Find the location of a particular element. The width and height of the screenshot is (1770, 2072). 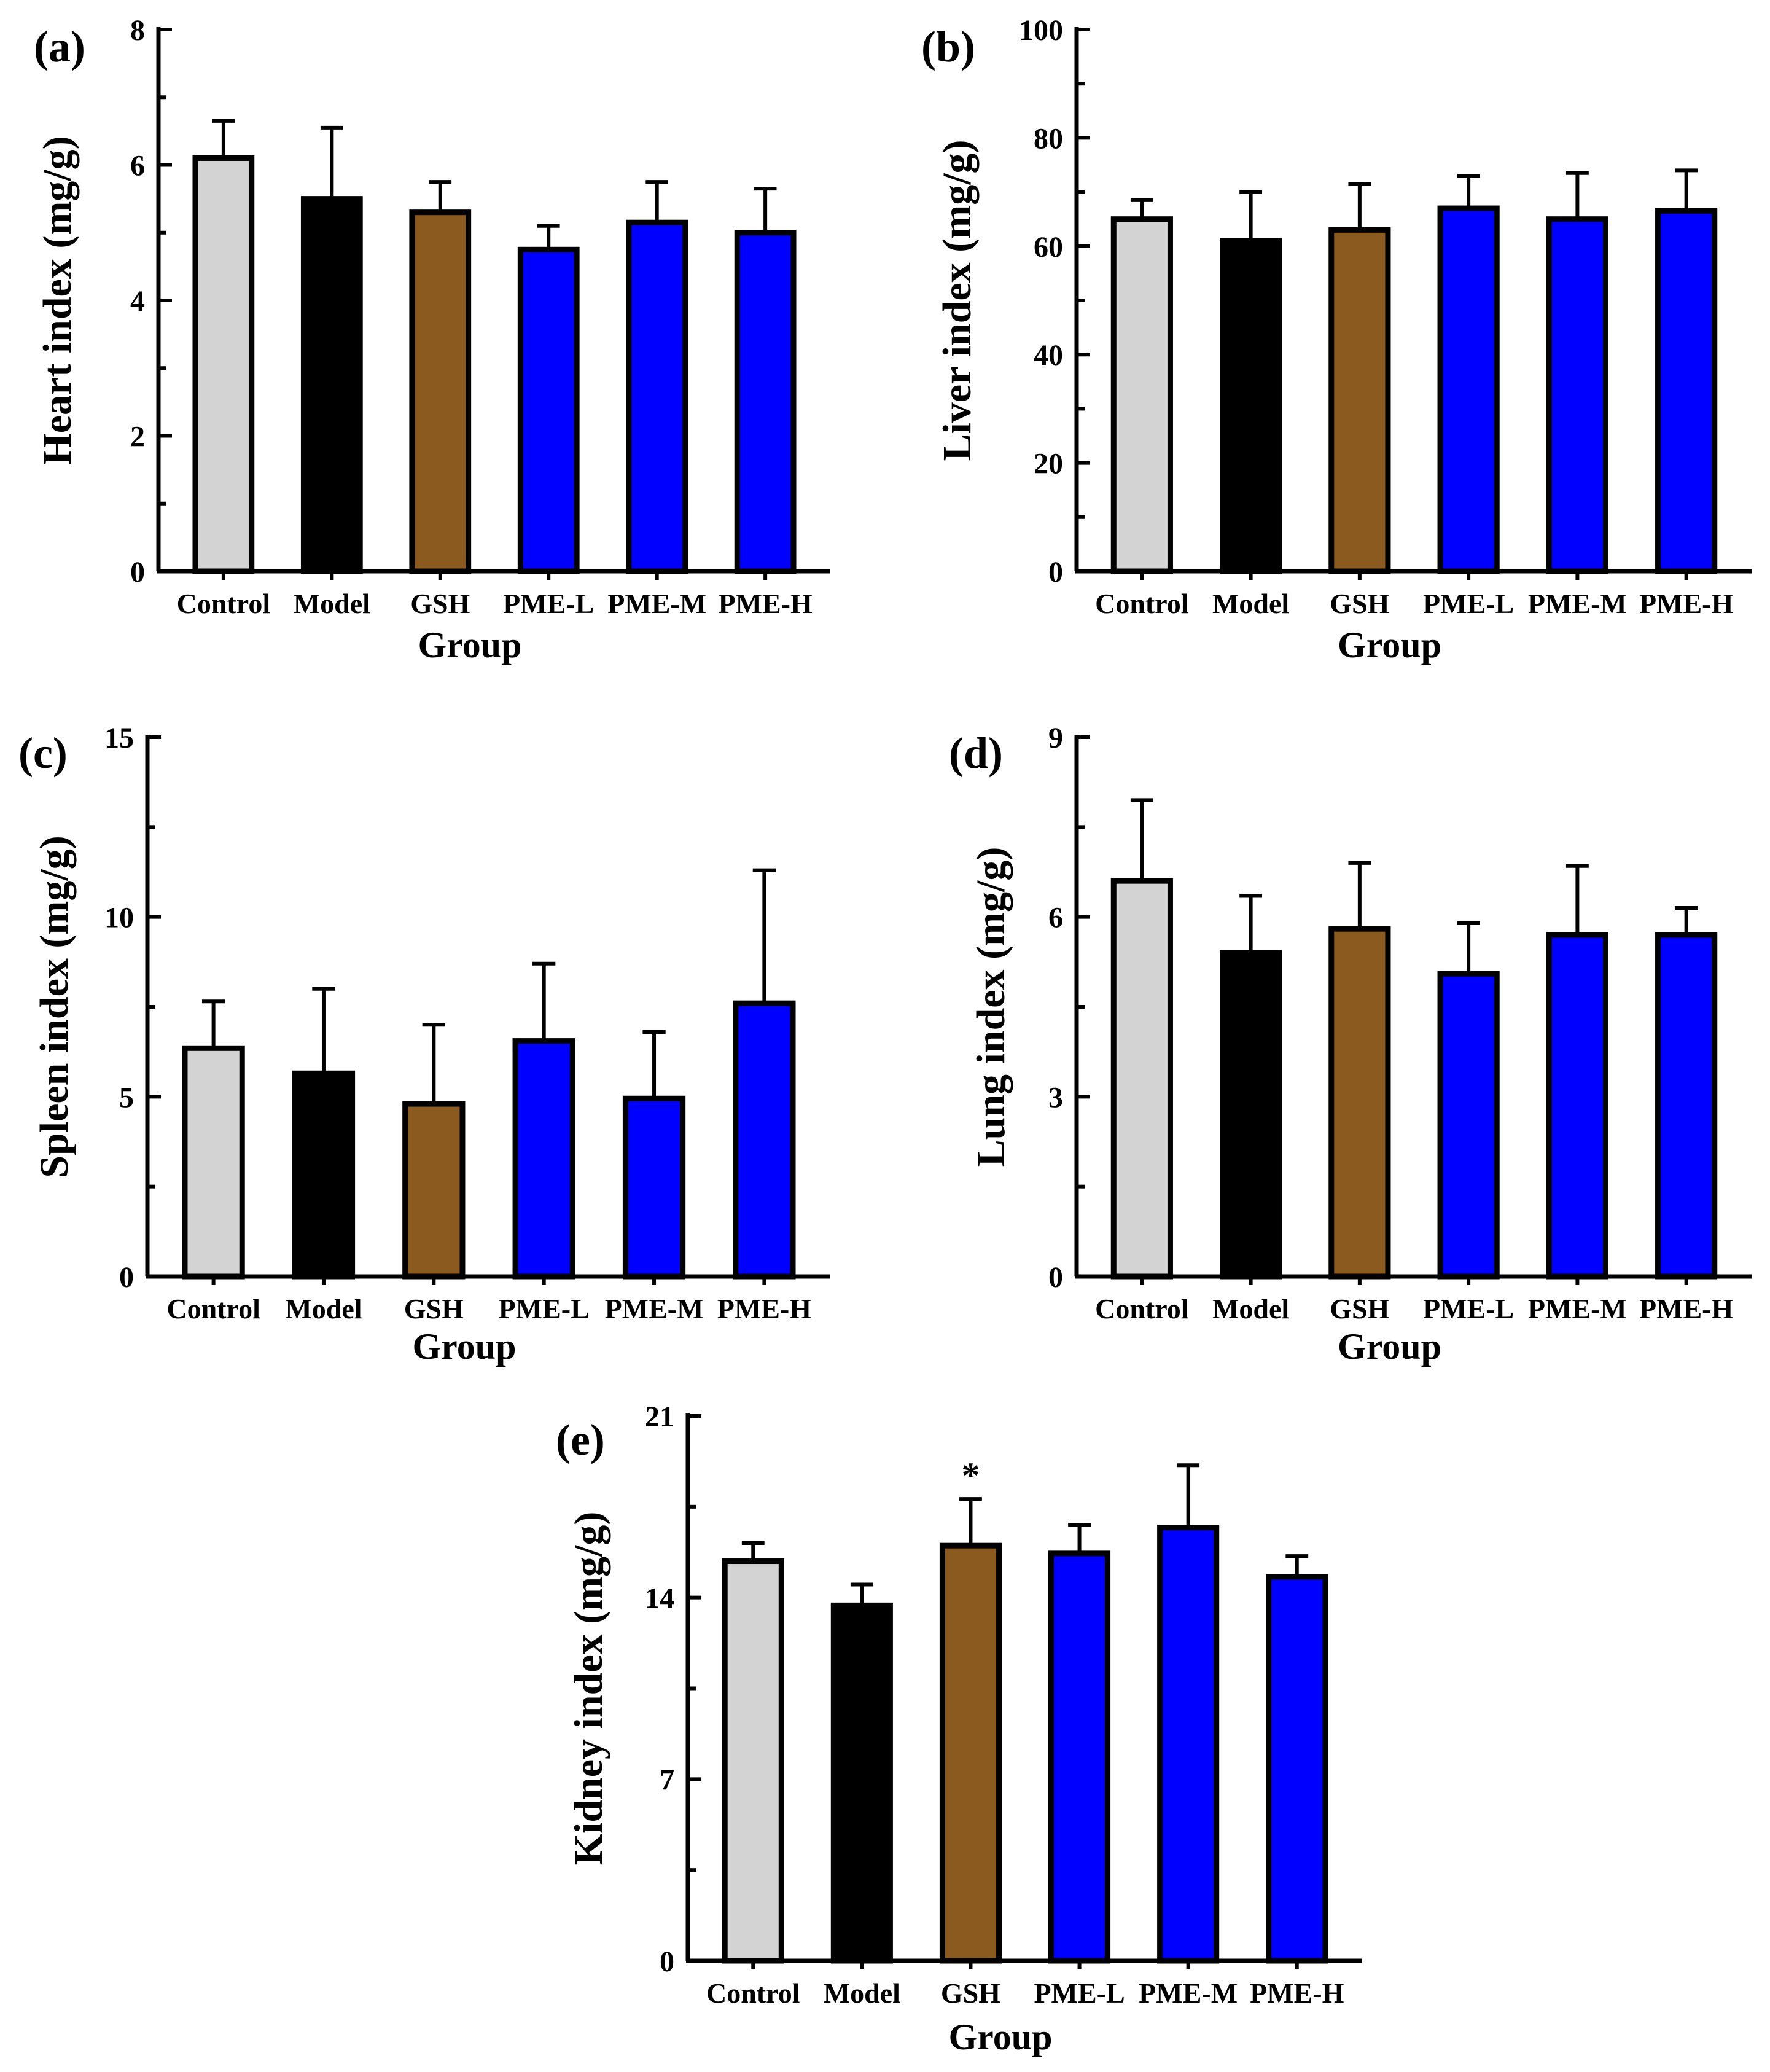

y-tick-label: 100 is located at coordinates (1041, 30).